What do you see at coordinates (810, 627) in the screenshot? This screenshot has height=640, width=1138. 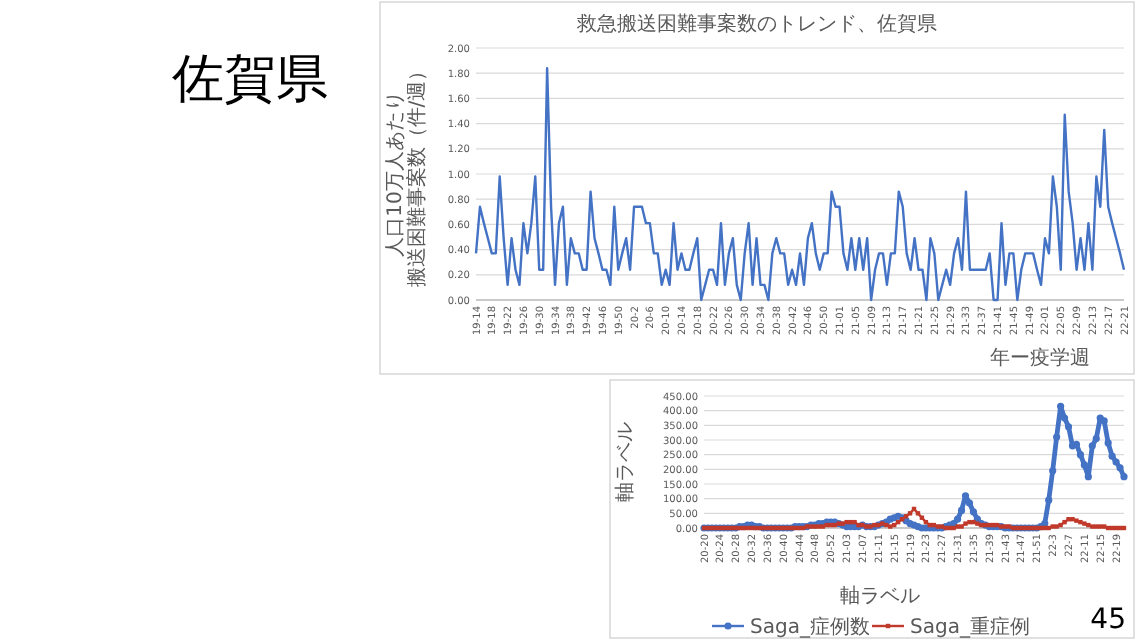 I see `legend-label: Saga_症例数` at bounding box center [810, 627].